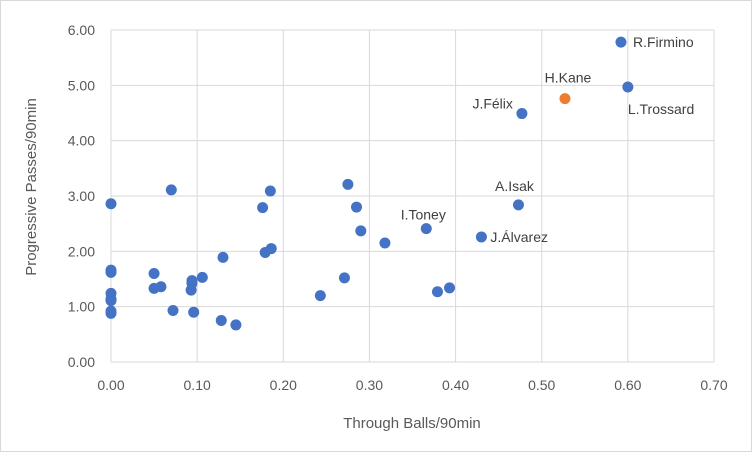 The height and width of the screenshot is (456, 752). What do you see at coordinates (81, 307) in the screenshot?
I see `y-tick-label: 1.00` at bounding box center [81, 307].